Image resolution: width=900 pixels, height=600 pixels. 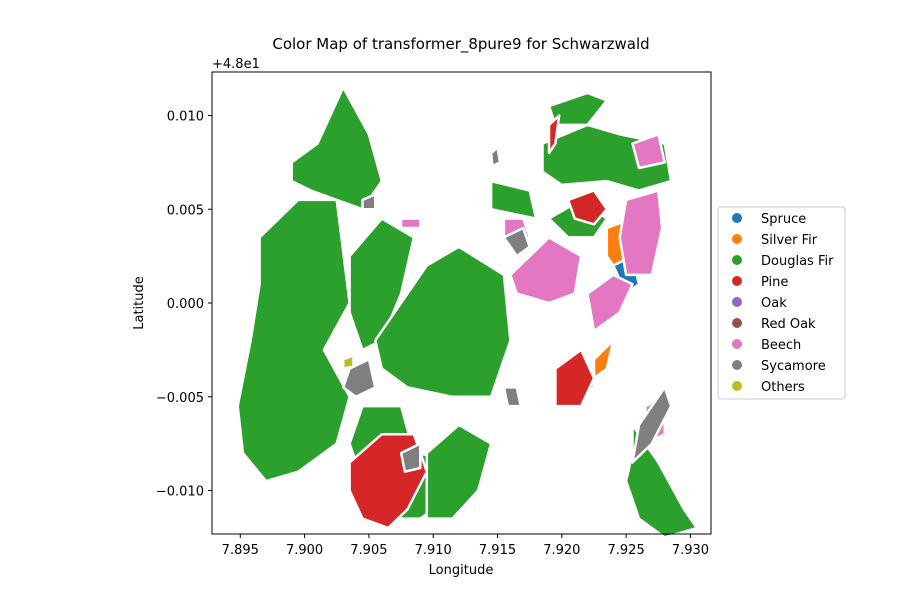 What do you see at coordinates (139, 303) in the screenshot?
I see `y-axis-label: Latitude` at bounding box center [139, 303].